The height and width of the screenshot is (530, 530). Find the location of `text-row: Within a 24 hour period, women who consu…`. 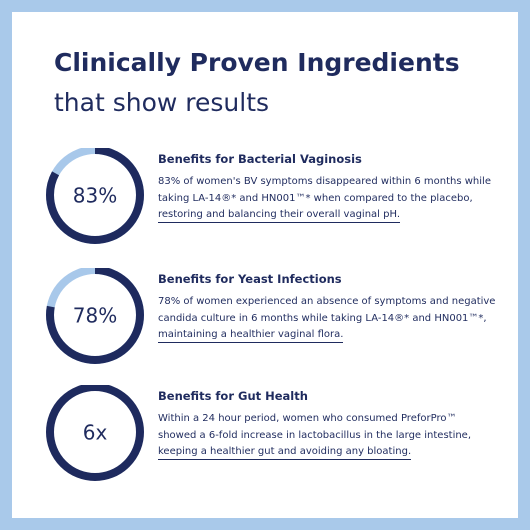

text-row: Within a 24 hour period, women who consu… is located at coordinates (314, 419).